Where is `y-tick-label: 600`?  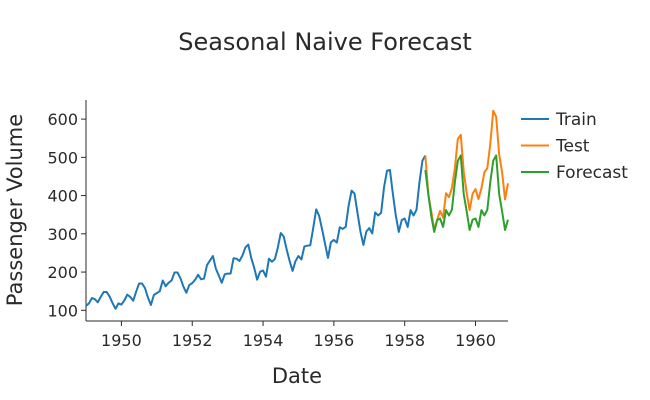 y-tick-label: 600 is located at coordinates (62, 119).